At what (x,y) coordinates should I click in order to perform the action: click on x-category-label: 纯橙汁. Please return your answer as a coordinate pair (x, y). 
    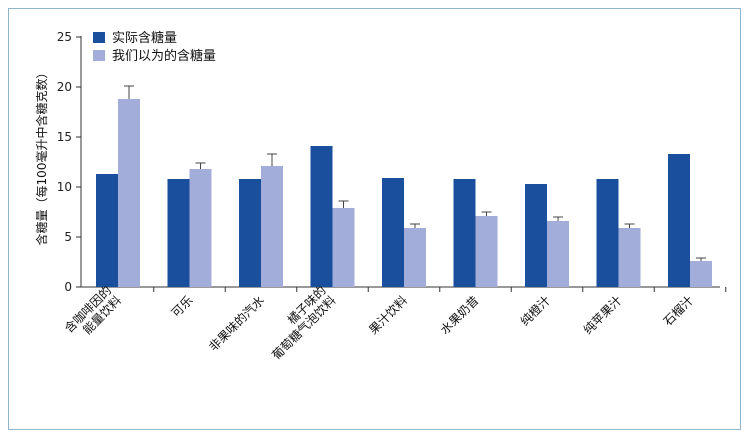
    Looking at the image, I should click on (535, 311).